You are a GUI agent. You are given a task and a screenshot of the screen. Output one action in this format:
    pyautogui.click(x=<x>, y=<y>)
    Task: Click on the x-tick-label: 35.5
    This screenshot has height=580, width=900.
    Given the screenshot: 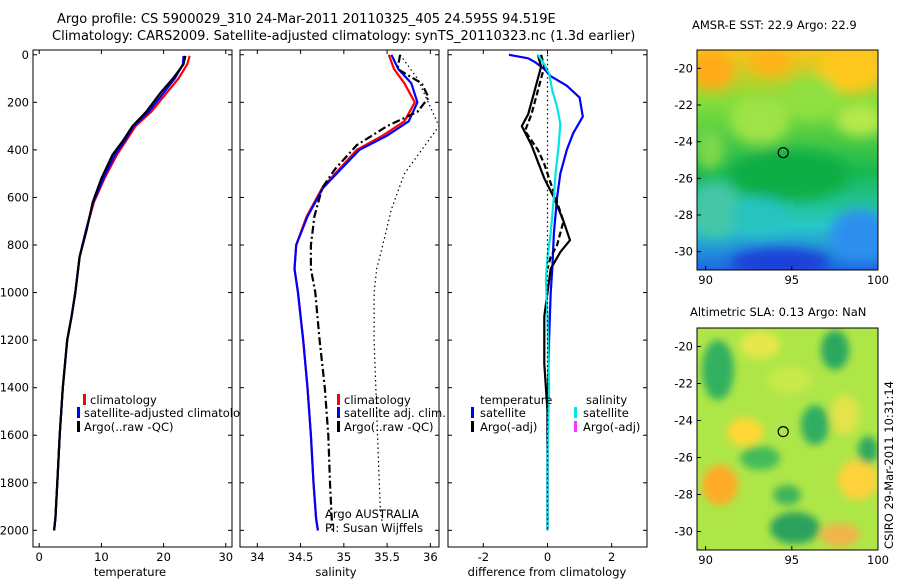 What is the action you would take?
    pyautogui.click(x=387, y=557)
    